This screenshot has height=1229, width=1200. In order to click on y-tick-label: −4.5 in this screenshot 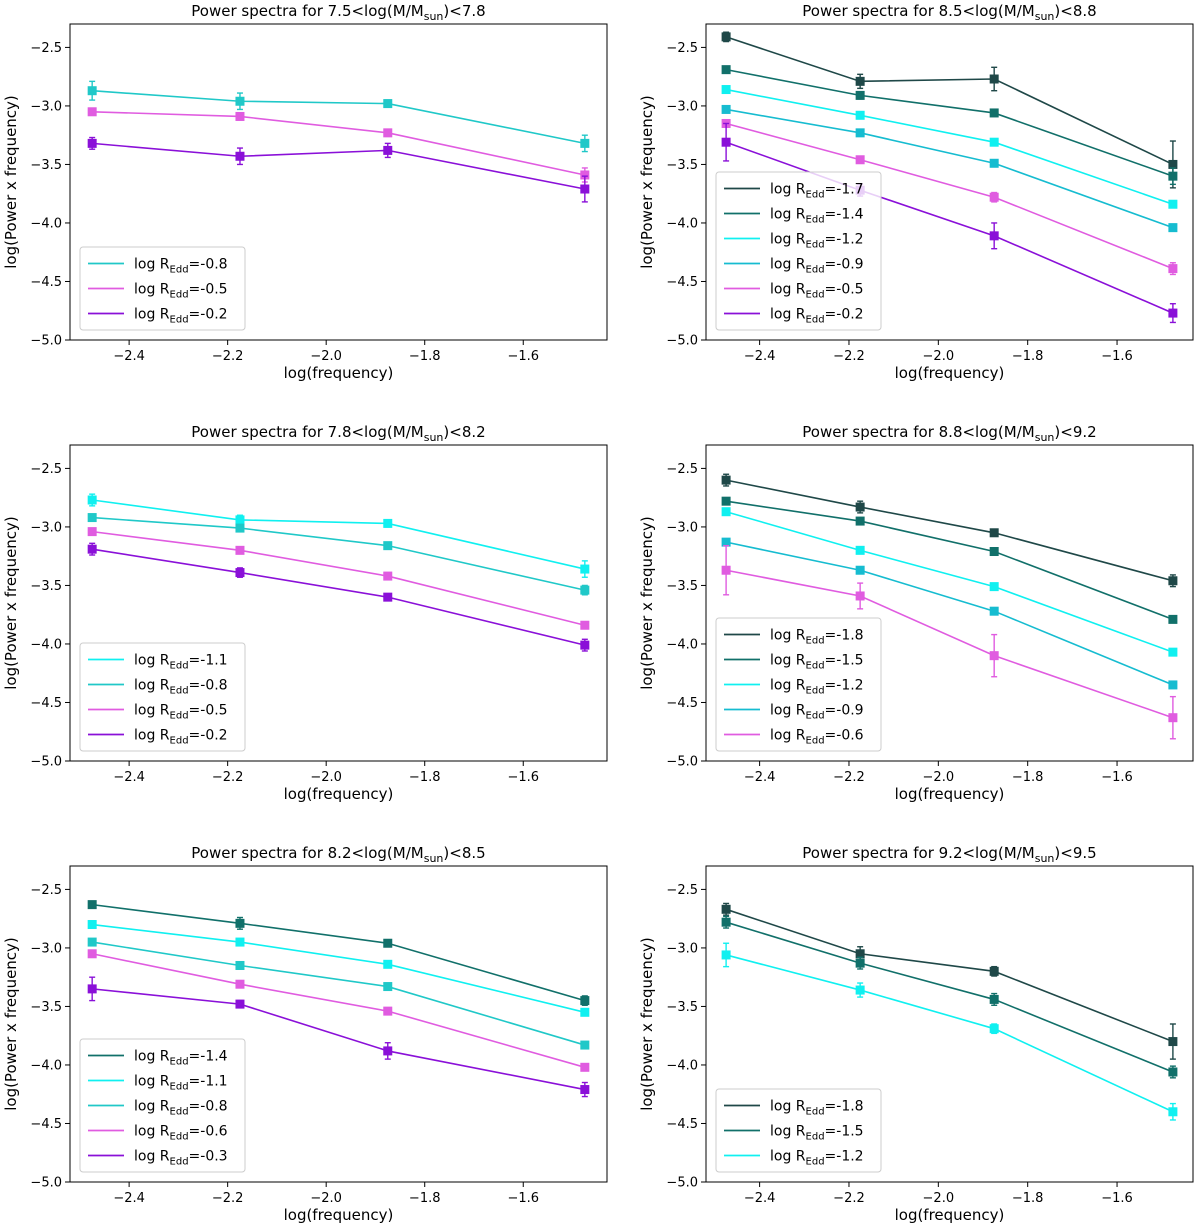, I will do `click(682, 703)`.